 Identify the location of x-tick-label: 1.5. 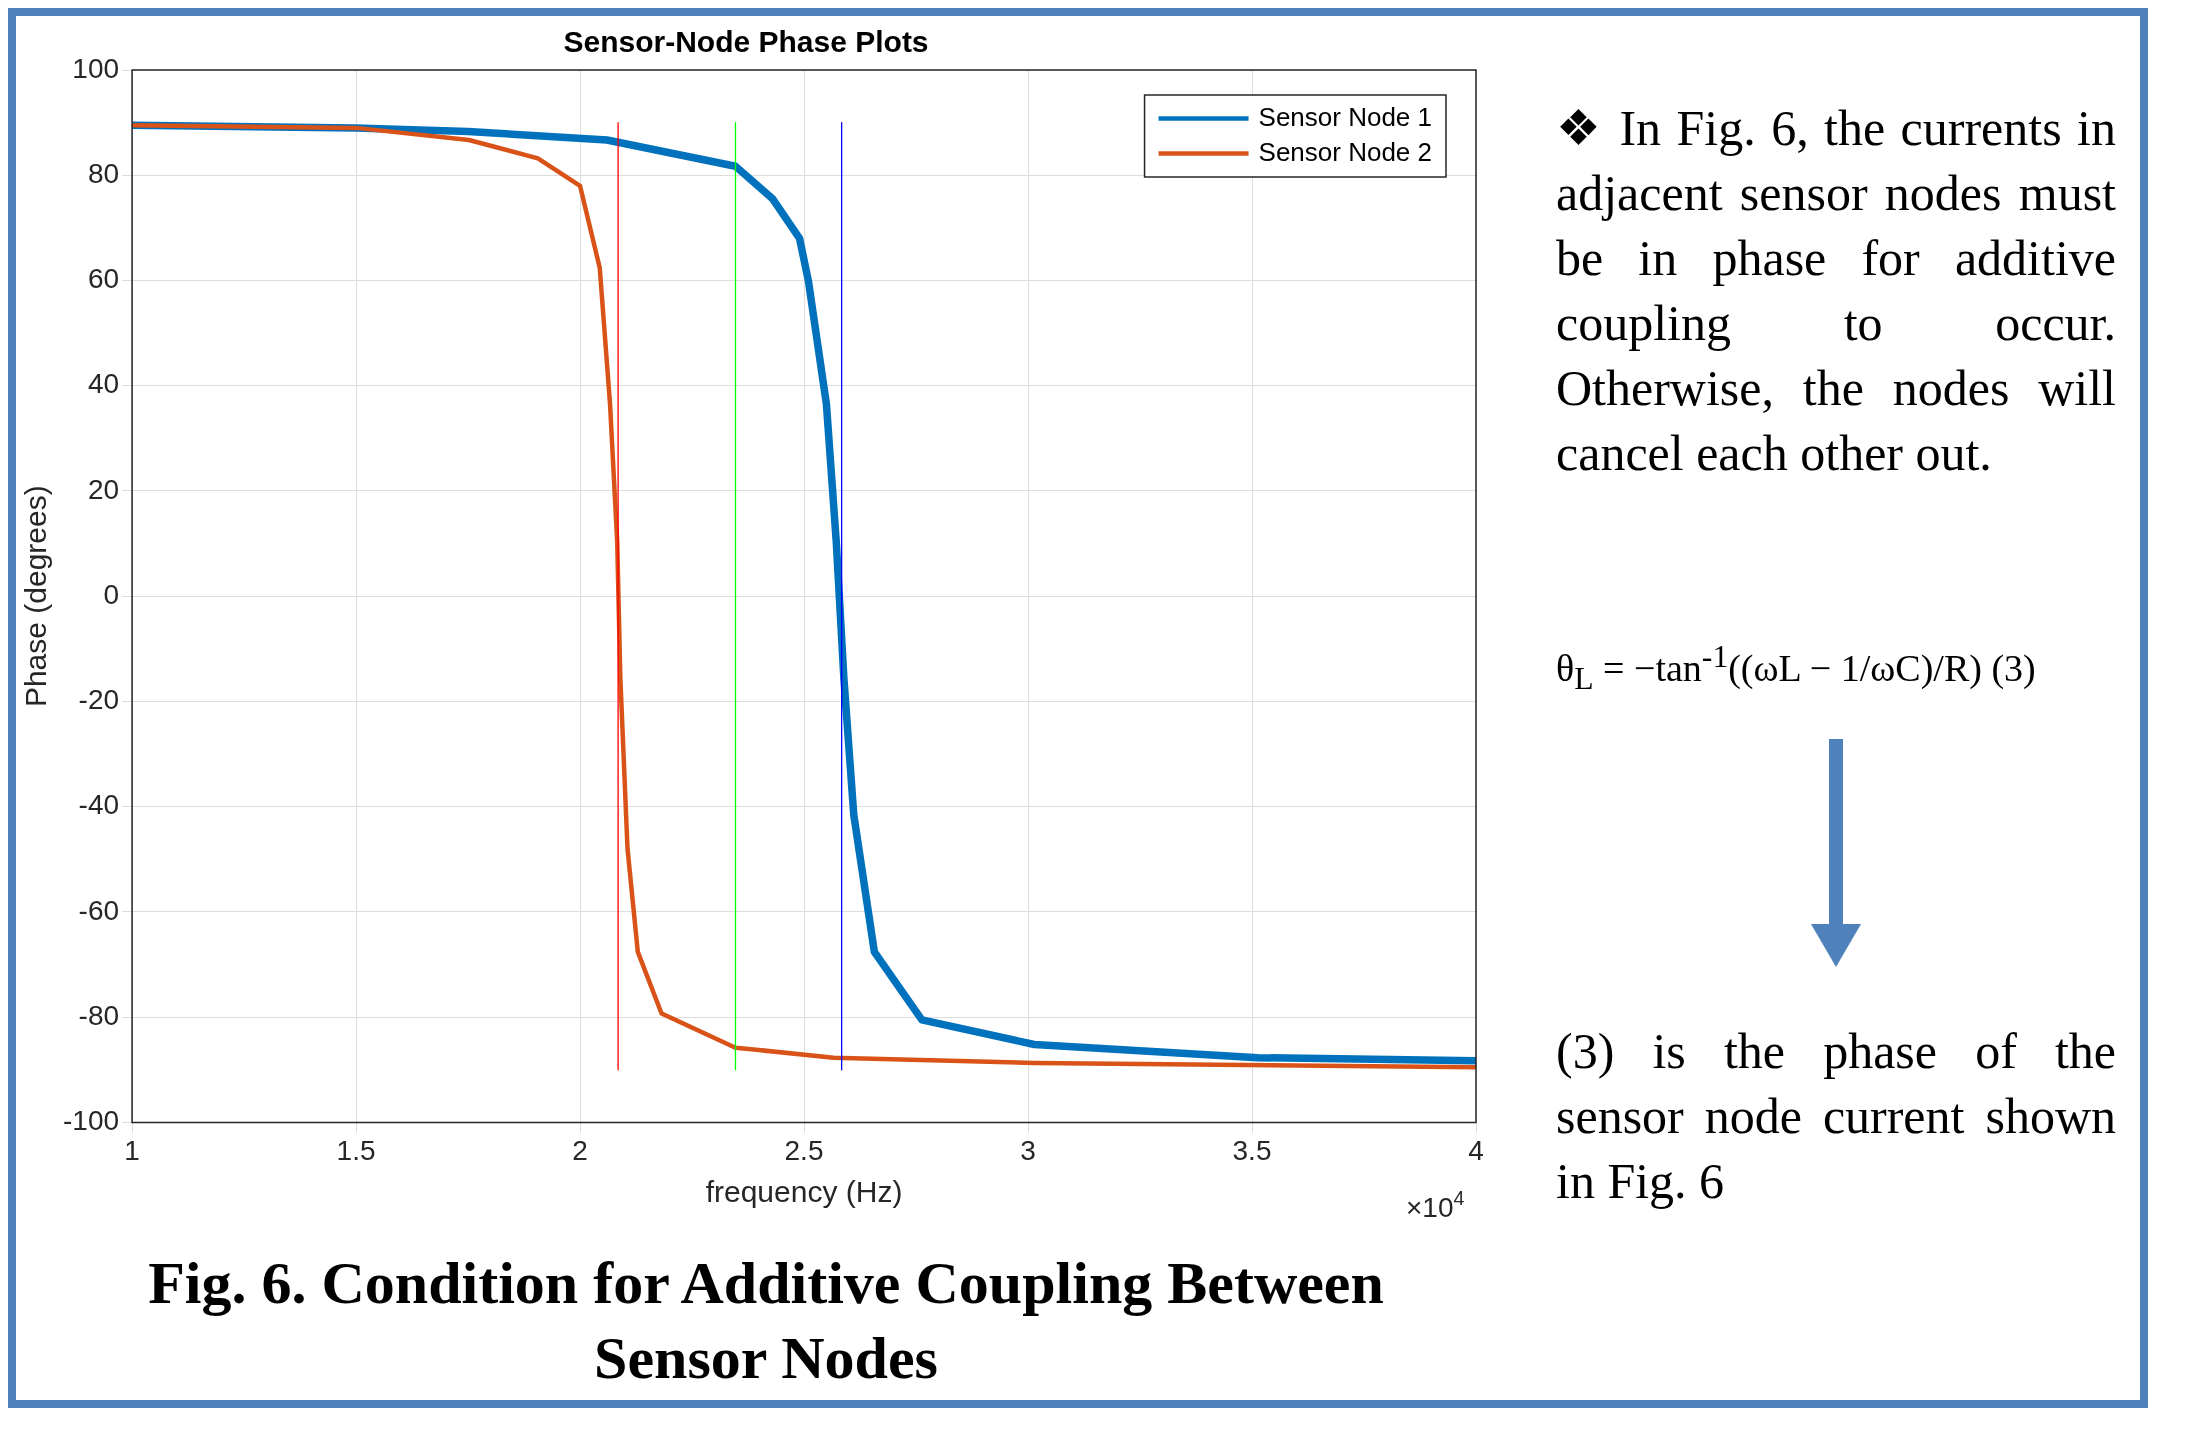
(356, 1150).